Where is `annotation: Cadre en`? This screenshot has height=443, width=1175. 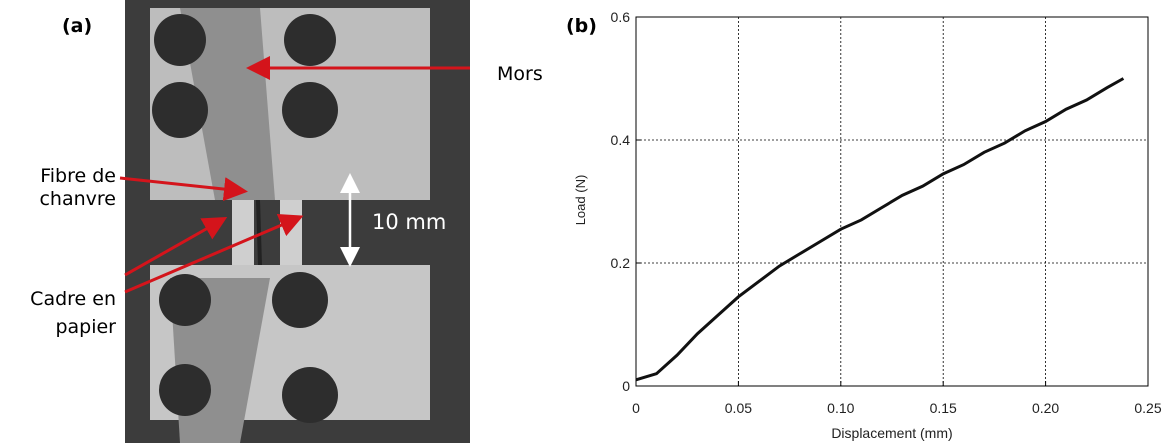 annotation: Cadre en is located at coordinates (73, 299).